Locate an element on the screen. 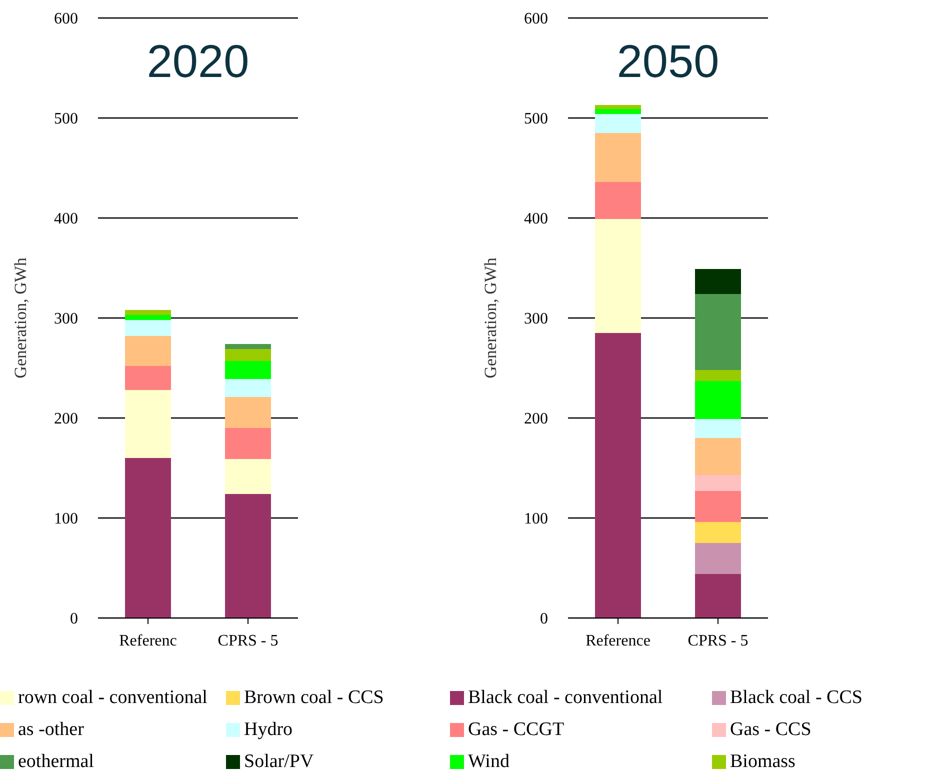 This screenshot has width=939, height=779. legend-label: Biomass is located at coordinates (763, 762).